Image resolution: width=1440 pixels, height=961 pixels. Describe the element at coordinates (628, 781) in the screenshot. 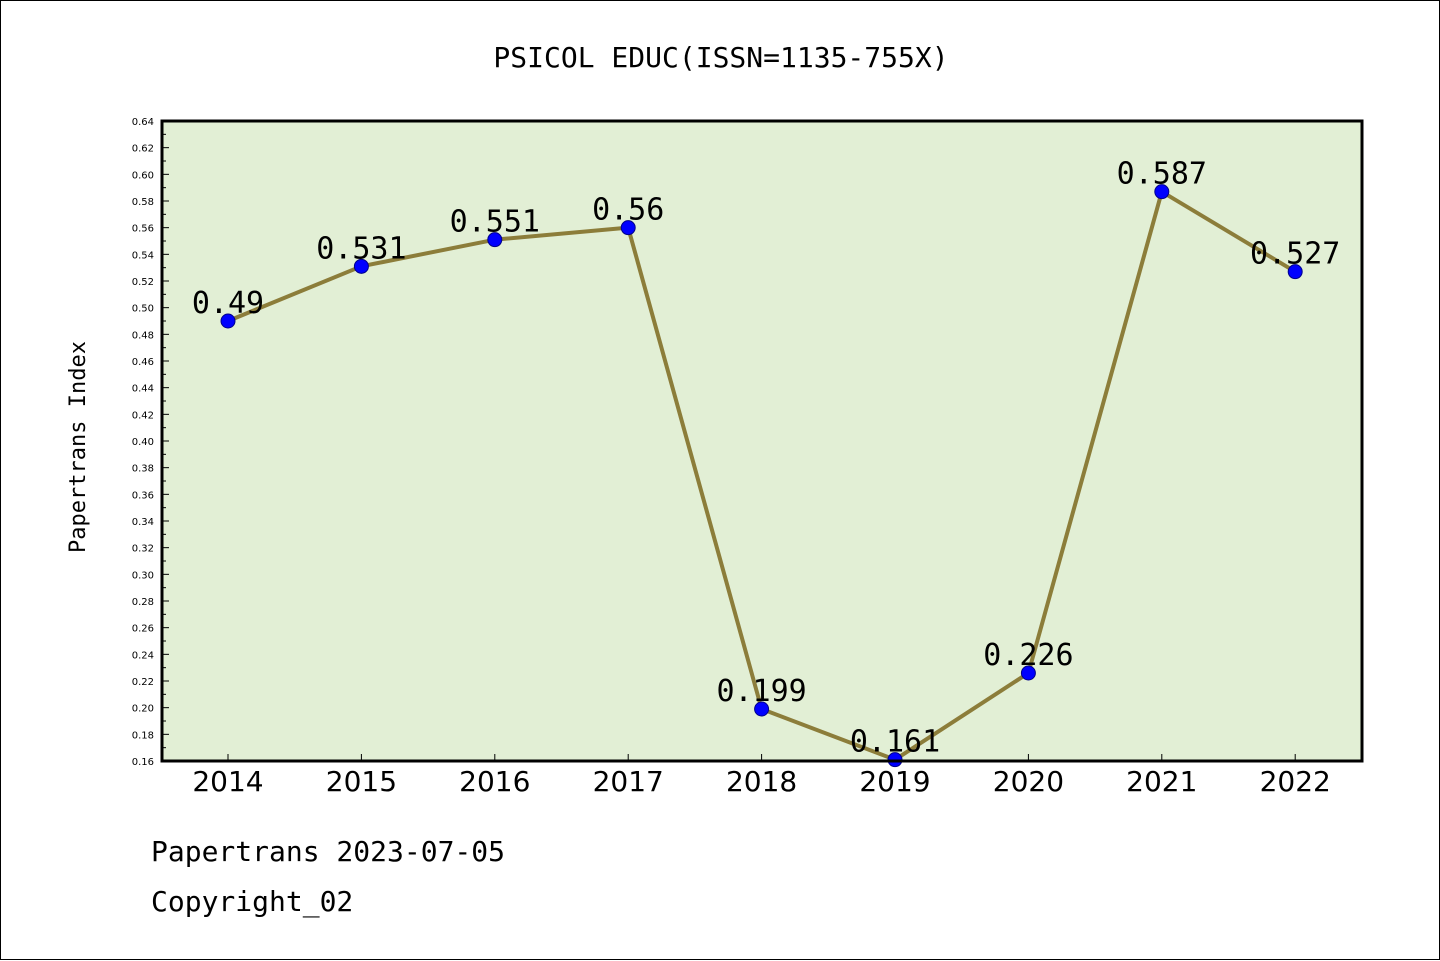

I see `x-tick-label: 2017` at that location.